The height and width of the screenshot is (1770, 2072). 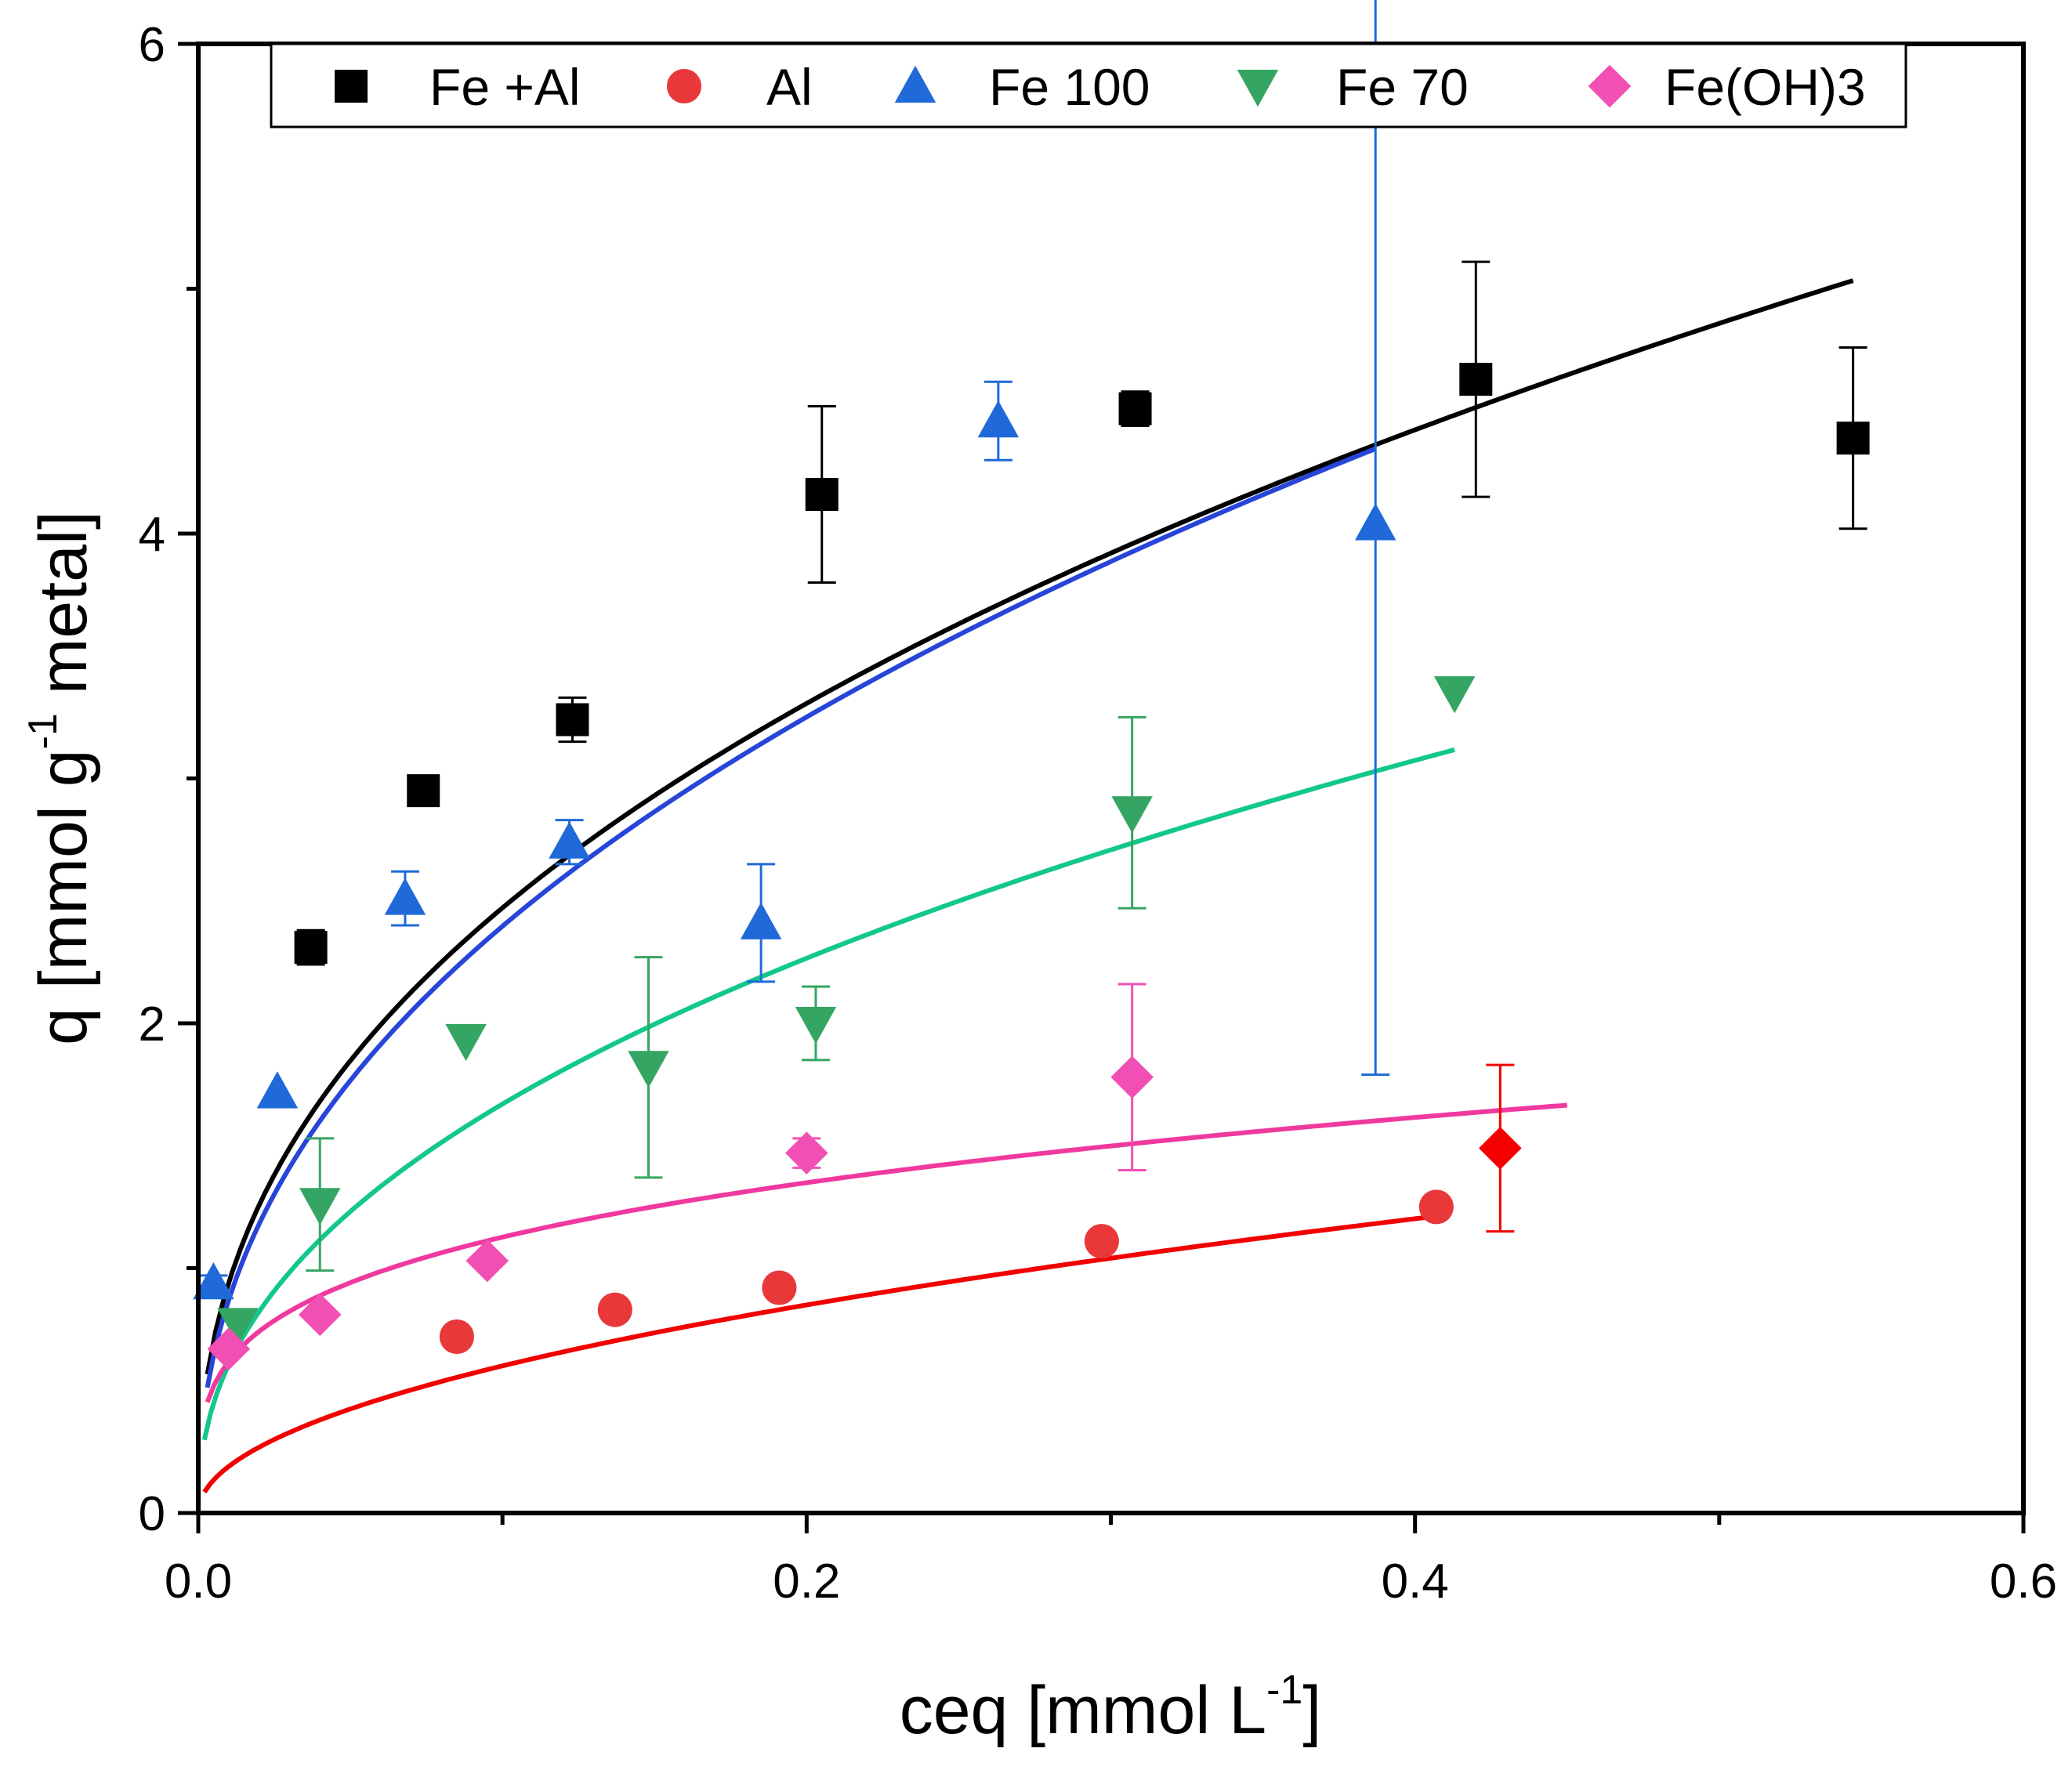 I want to click on y-axis-title: q [mmol g-1 metal], so click(x=61, y=778).